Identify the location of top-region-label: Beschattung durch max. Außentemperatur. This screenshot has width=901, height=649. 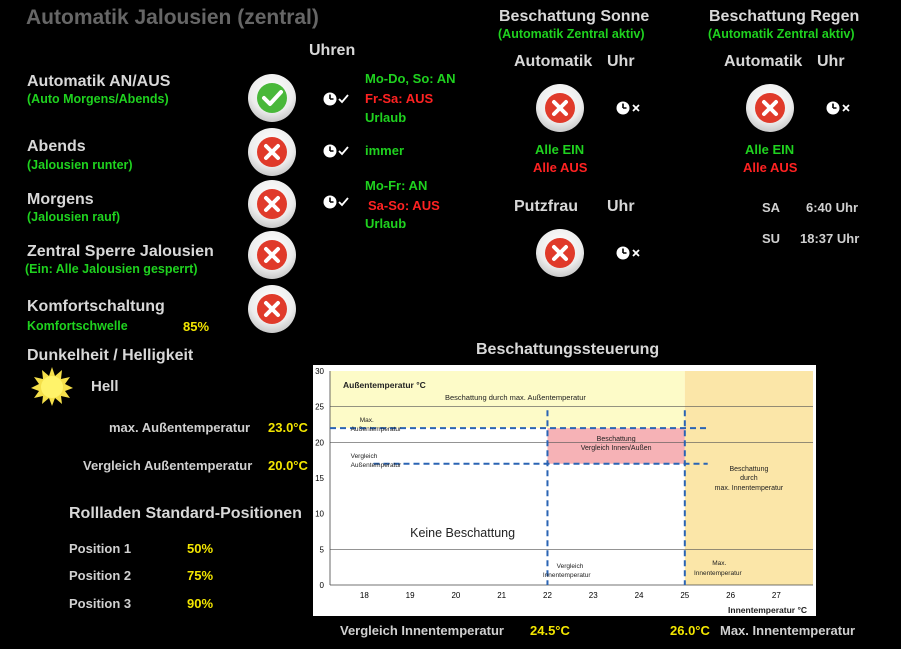
(515, 397).